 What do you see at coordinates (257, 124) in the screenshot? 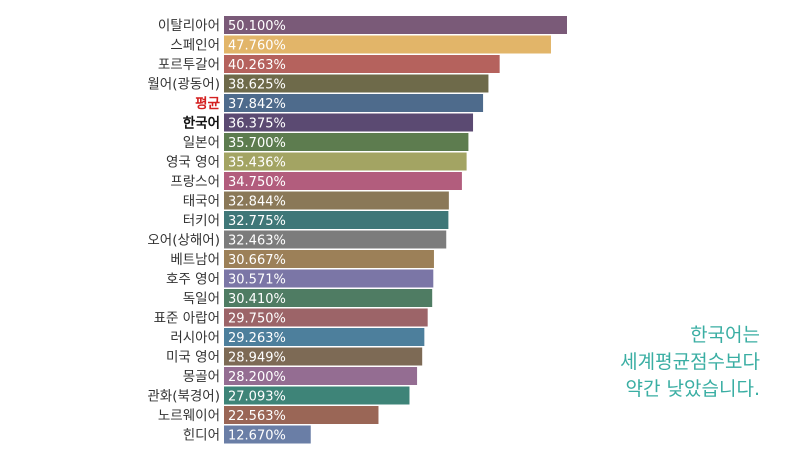
I see `value-label-6: 36.375%` at bounding box center [257, 124].